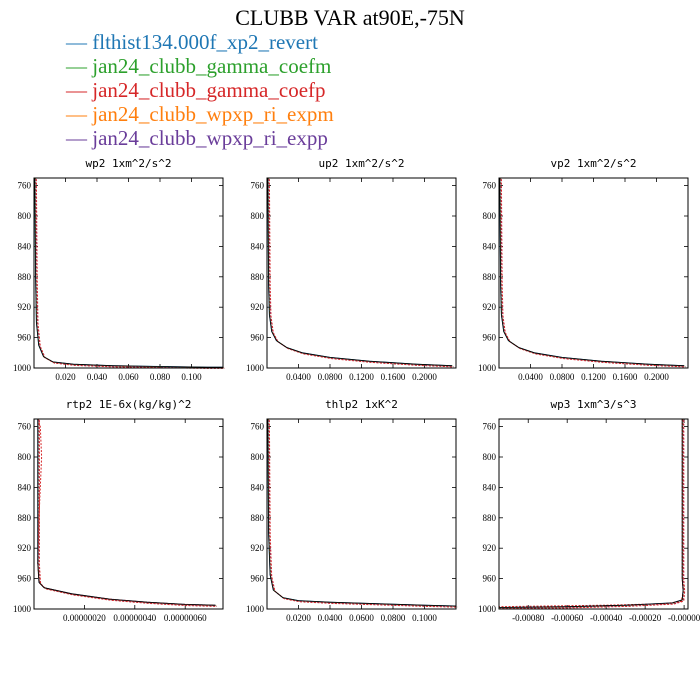 The width and height of the screenshot is (700, 700). I want to click on ytick-label-1-5: 960, so click(258, 338).